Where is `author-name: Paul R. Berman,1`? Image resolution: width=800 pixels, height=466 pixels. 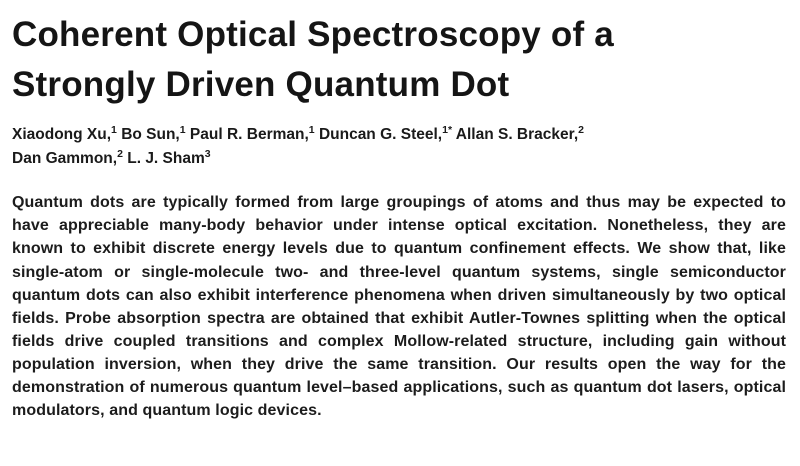 author-name: Paul R. Berman,1 is located at coordinates (252, 134).